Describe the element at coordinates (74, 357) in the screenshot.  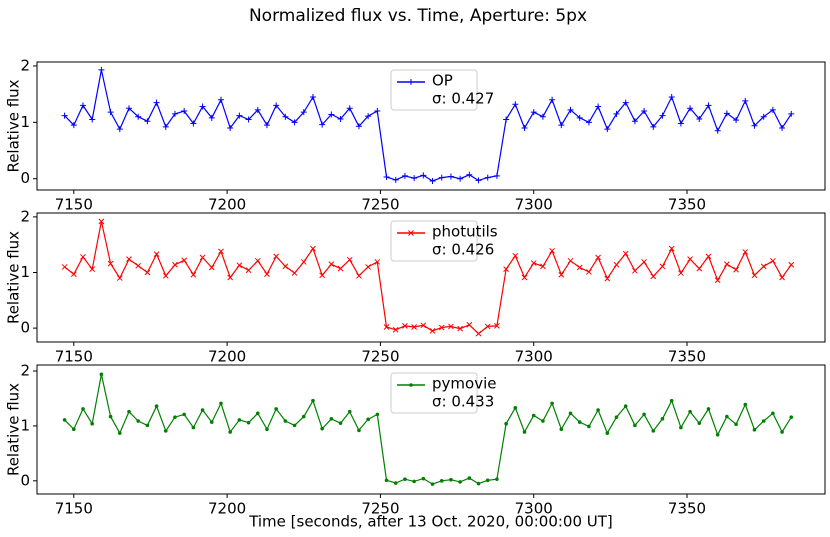
I see `x-tick-label: 7150` at that location.